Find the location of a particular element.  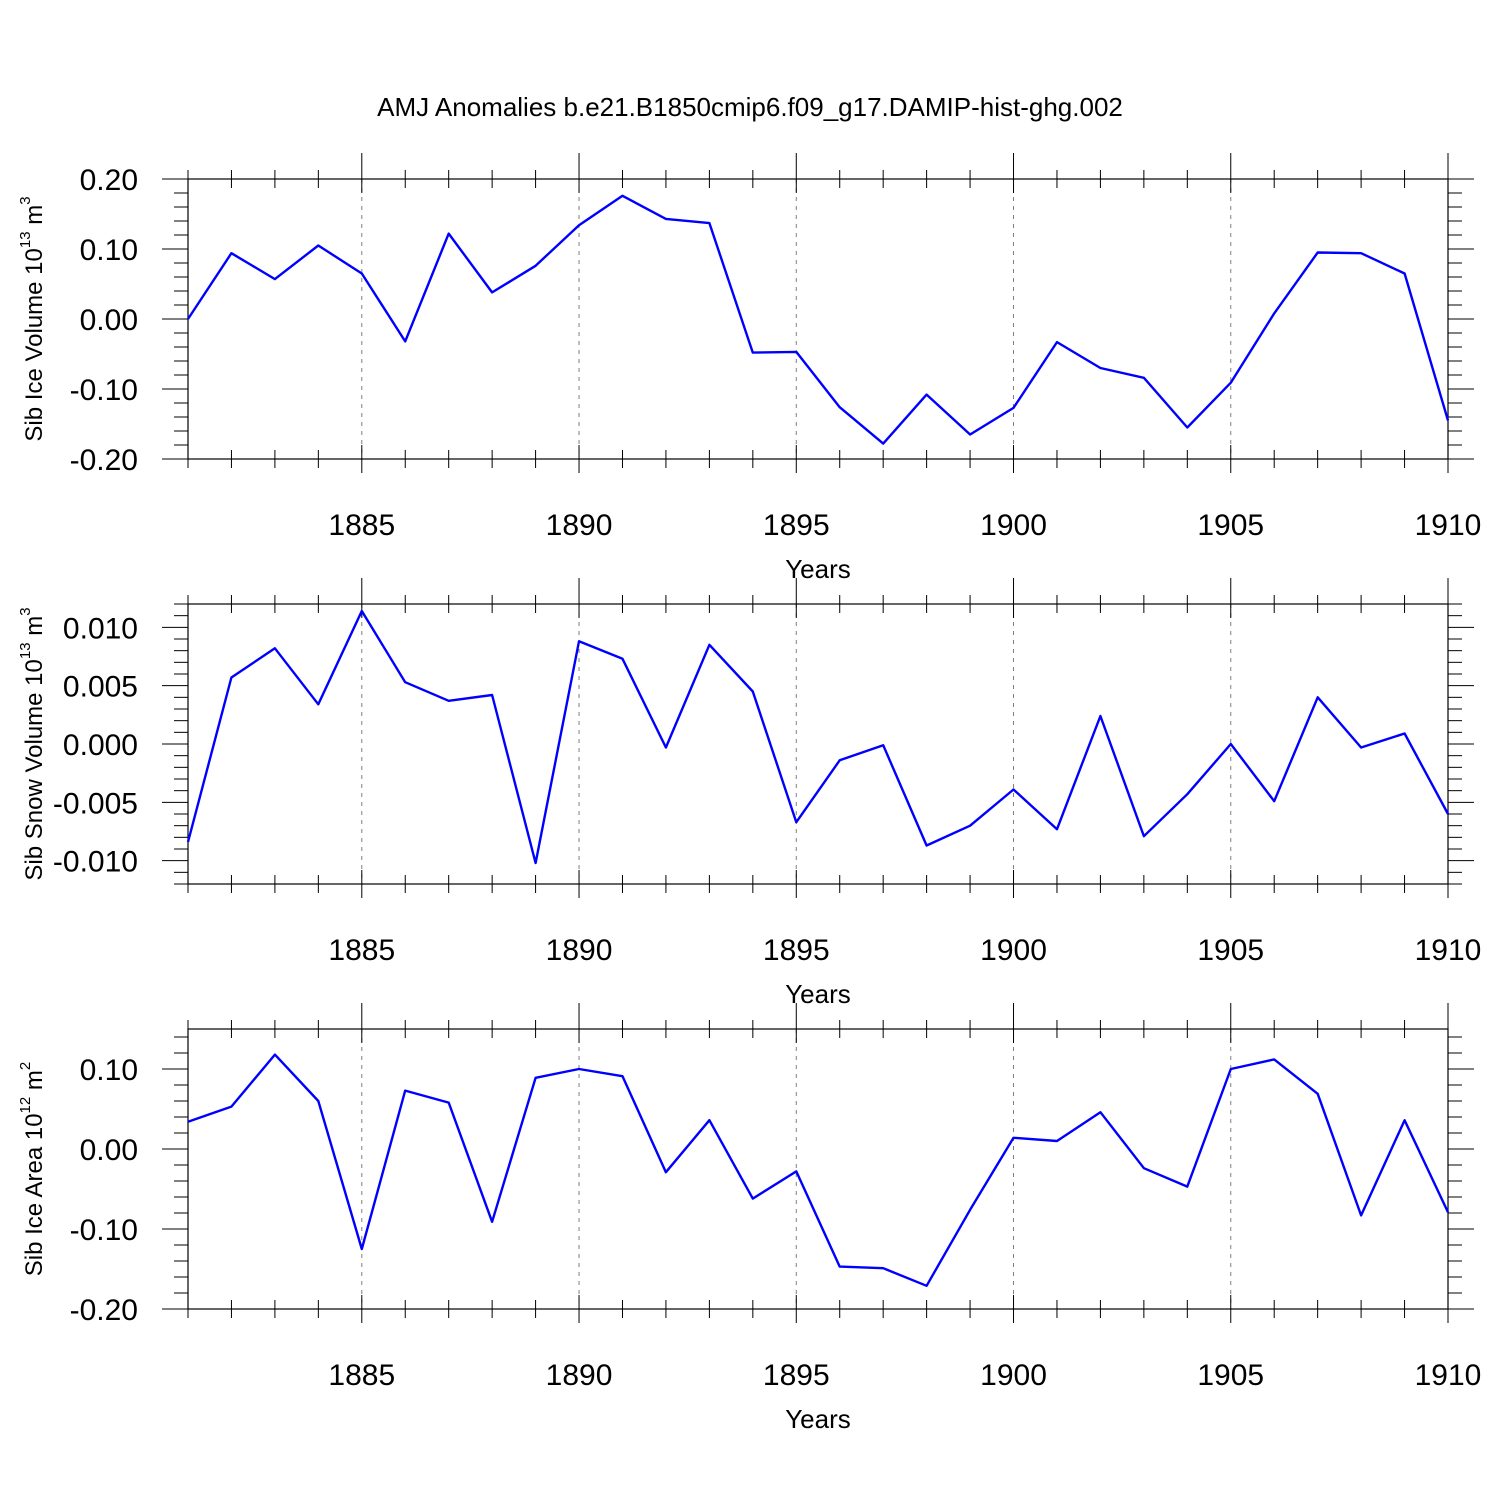

y-axis-label: Sib Snow Volume 1013 m3 is located at coordinates (32, 743).